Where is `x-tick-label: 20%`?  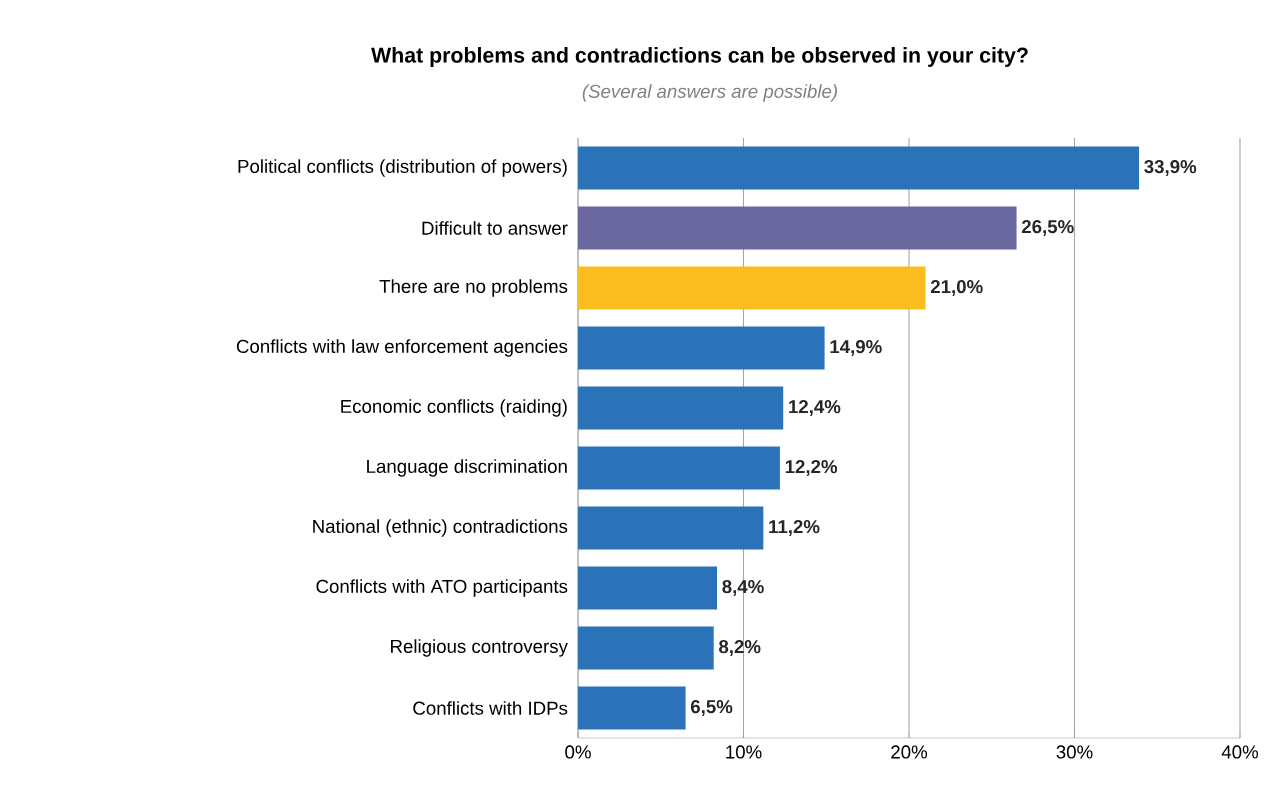
x-tick-label: 20% is located at coordinates (909, 752).